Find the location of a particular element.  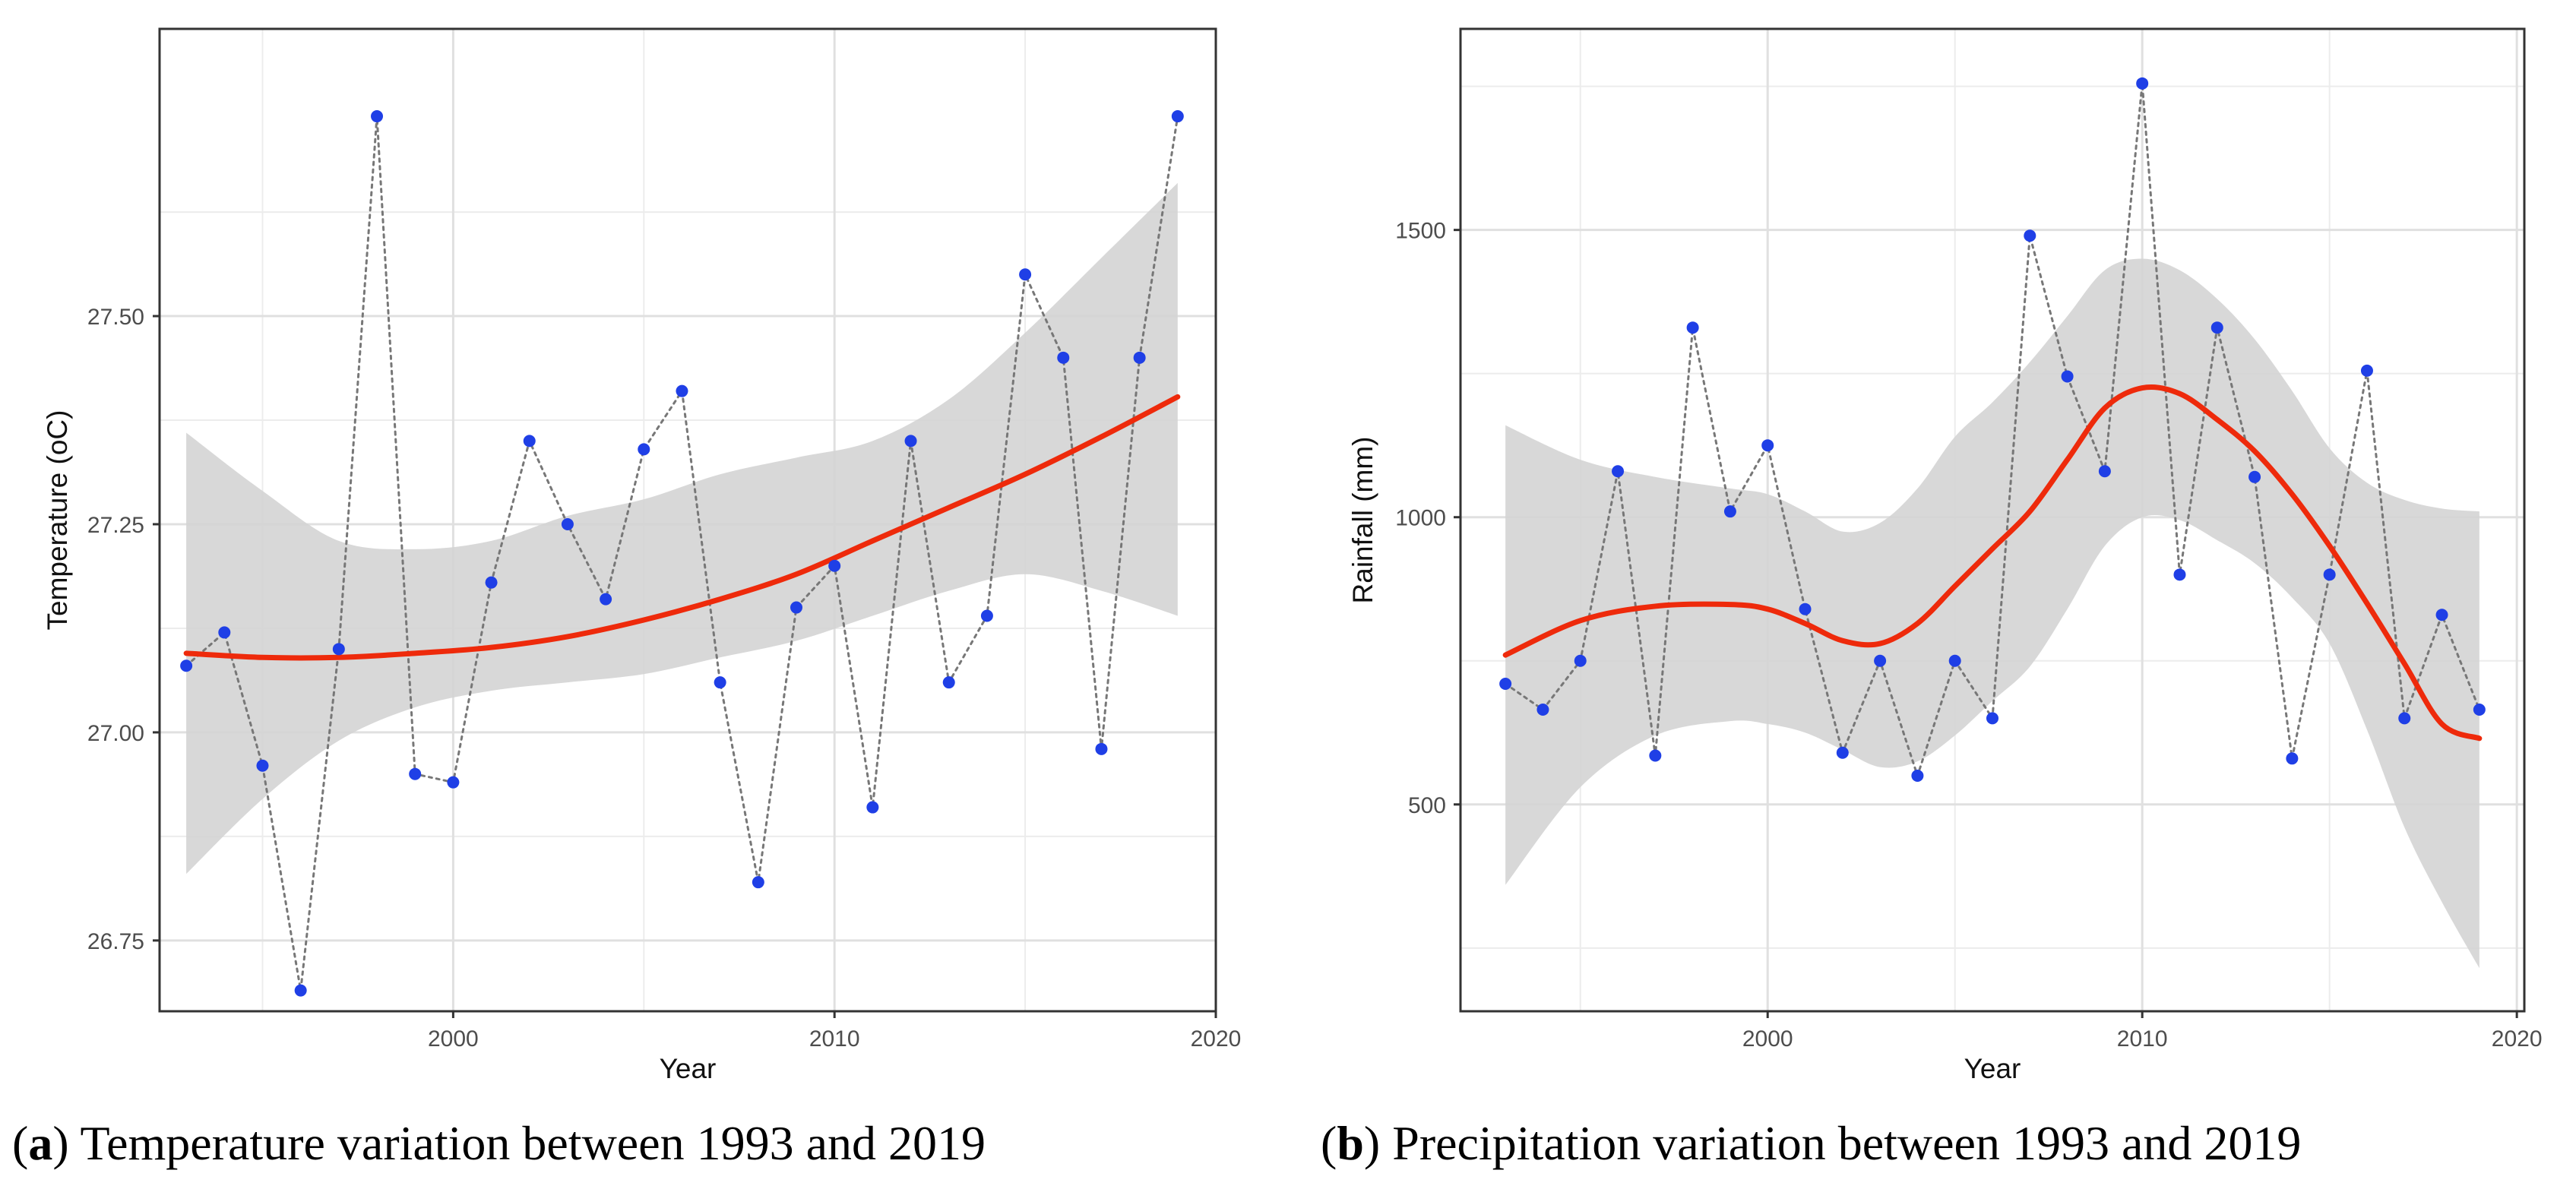

y-tick-label: 27.50 is located at coordinates (115, 317).